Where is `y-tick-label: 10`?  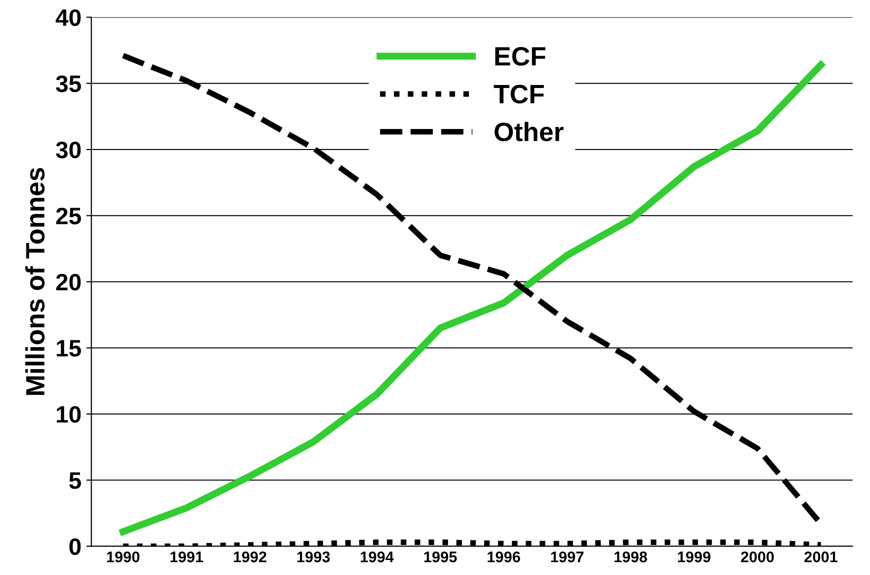
y-tick-label: 10 is located at coordinates (68, 414).